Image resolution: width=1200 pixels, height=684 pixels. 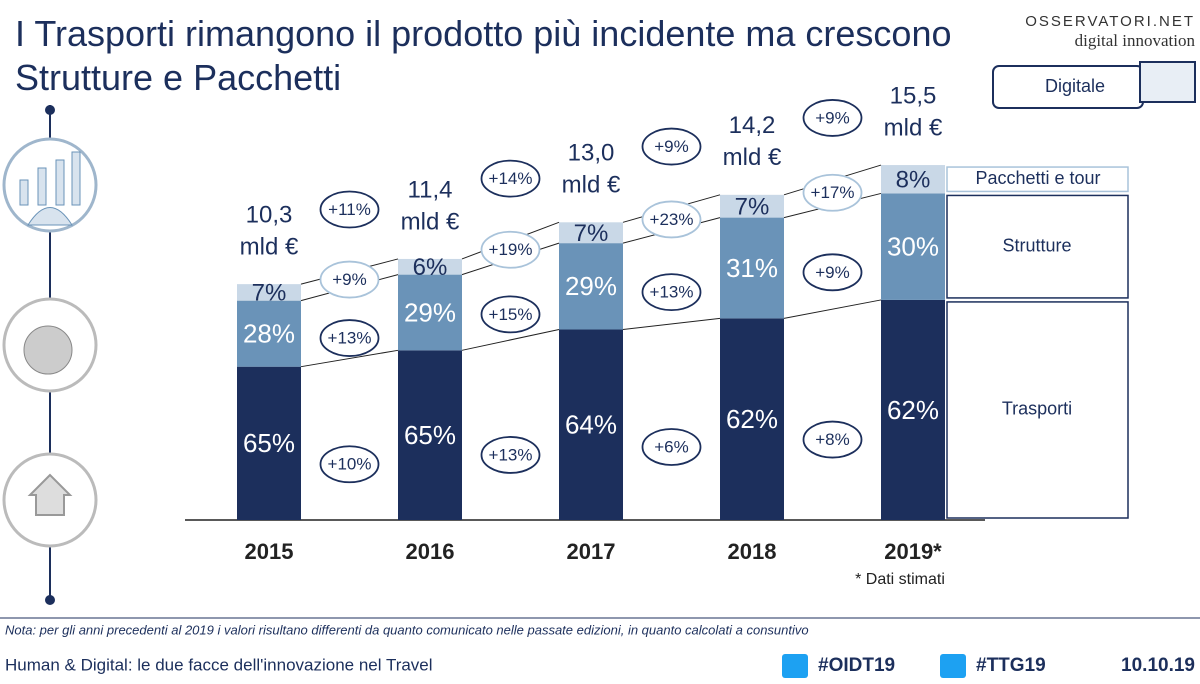 I want to click on icon-globe, so click(x=48, y=350).